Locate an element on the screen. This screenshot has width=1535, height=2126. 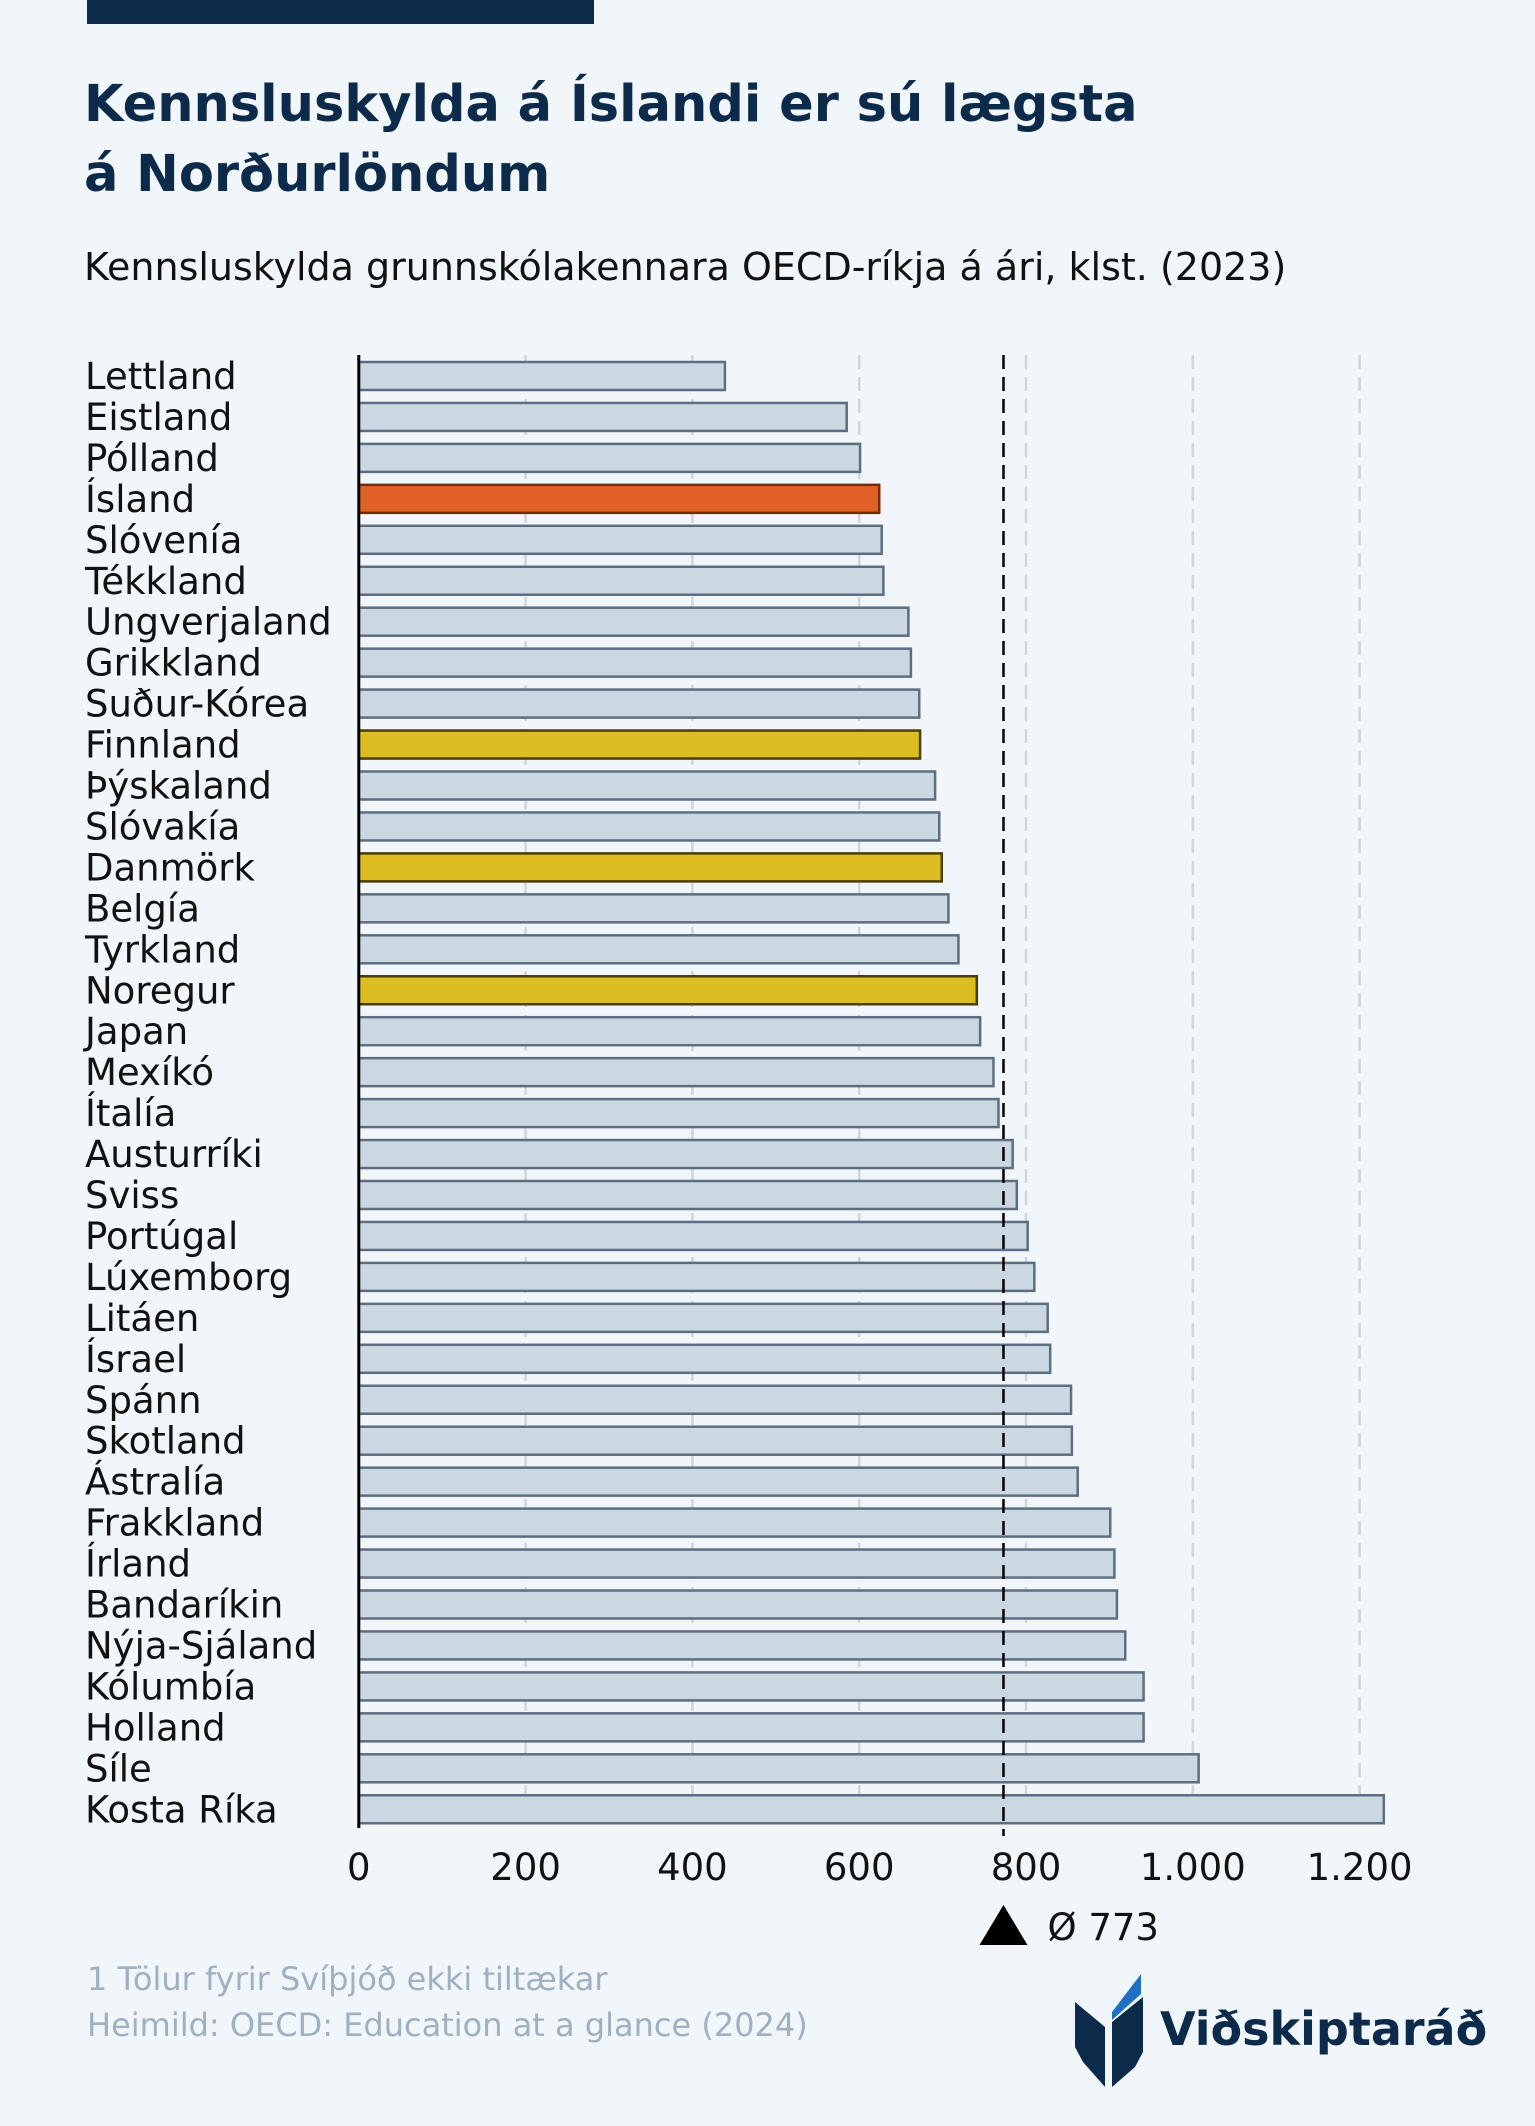
category-label: Þýskaland is located at coordinates (178, 786).